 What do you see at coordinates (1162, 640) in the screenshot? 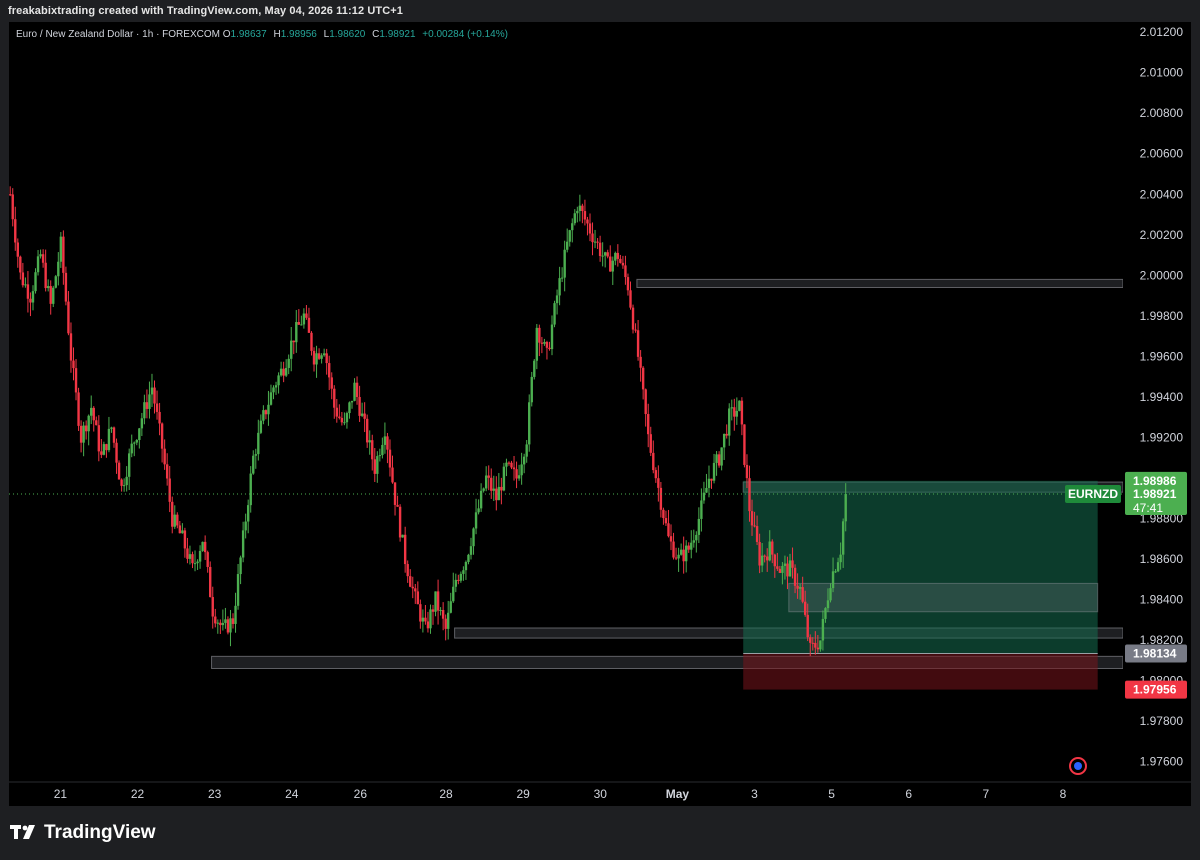
I see `price-tick-label: 1.98200` at bounding box center [1162, 640].